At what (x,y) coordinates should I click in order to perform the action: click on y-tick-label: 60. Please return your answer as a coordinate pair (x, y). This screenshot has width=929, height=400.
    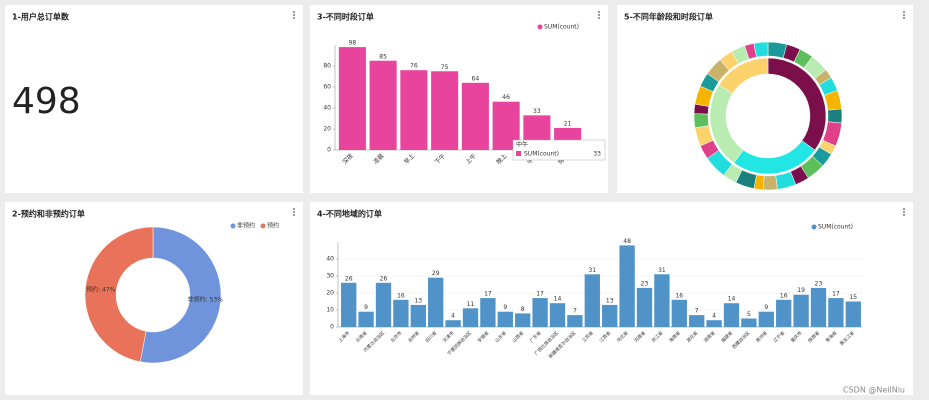
    Looking at the image, I should click on (327, 87).